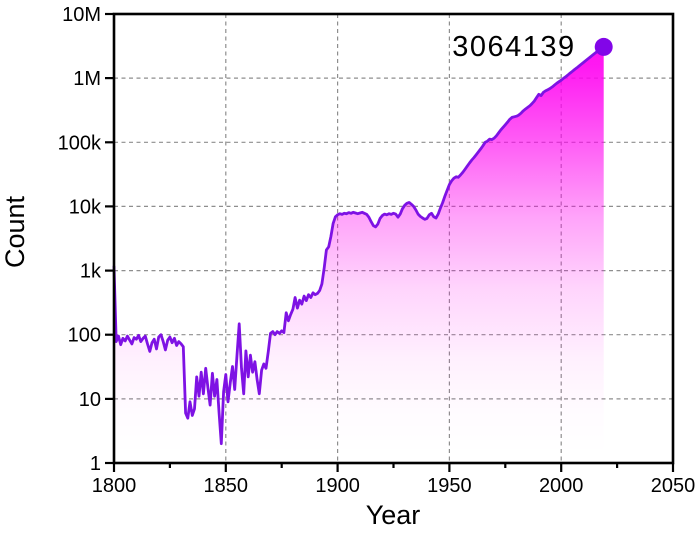 This screenshot has width=700, height=541. I want to click on y-tick-label: 10k, so click(85, 207).